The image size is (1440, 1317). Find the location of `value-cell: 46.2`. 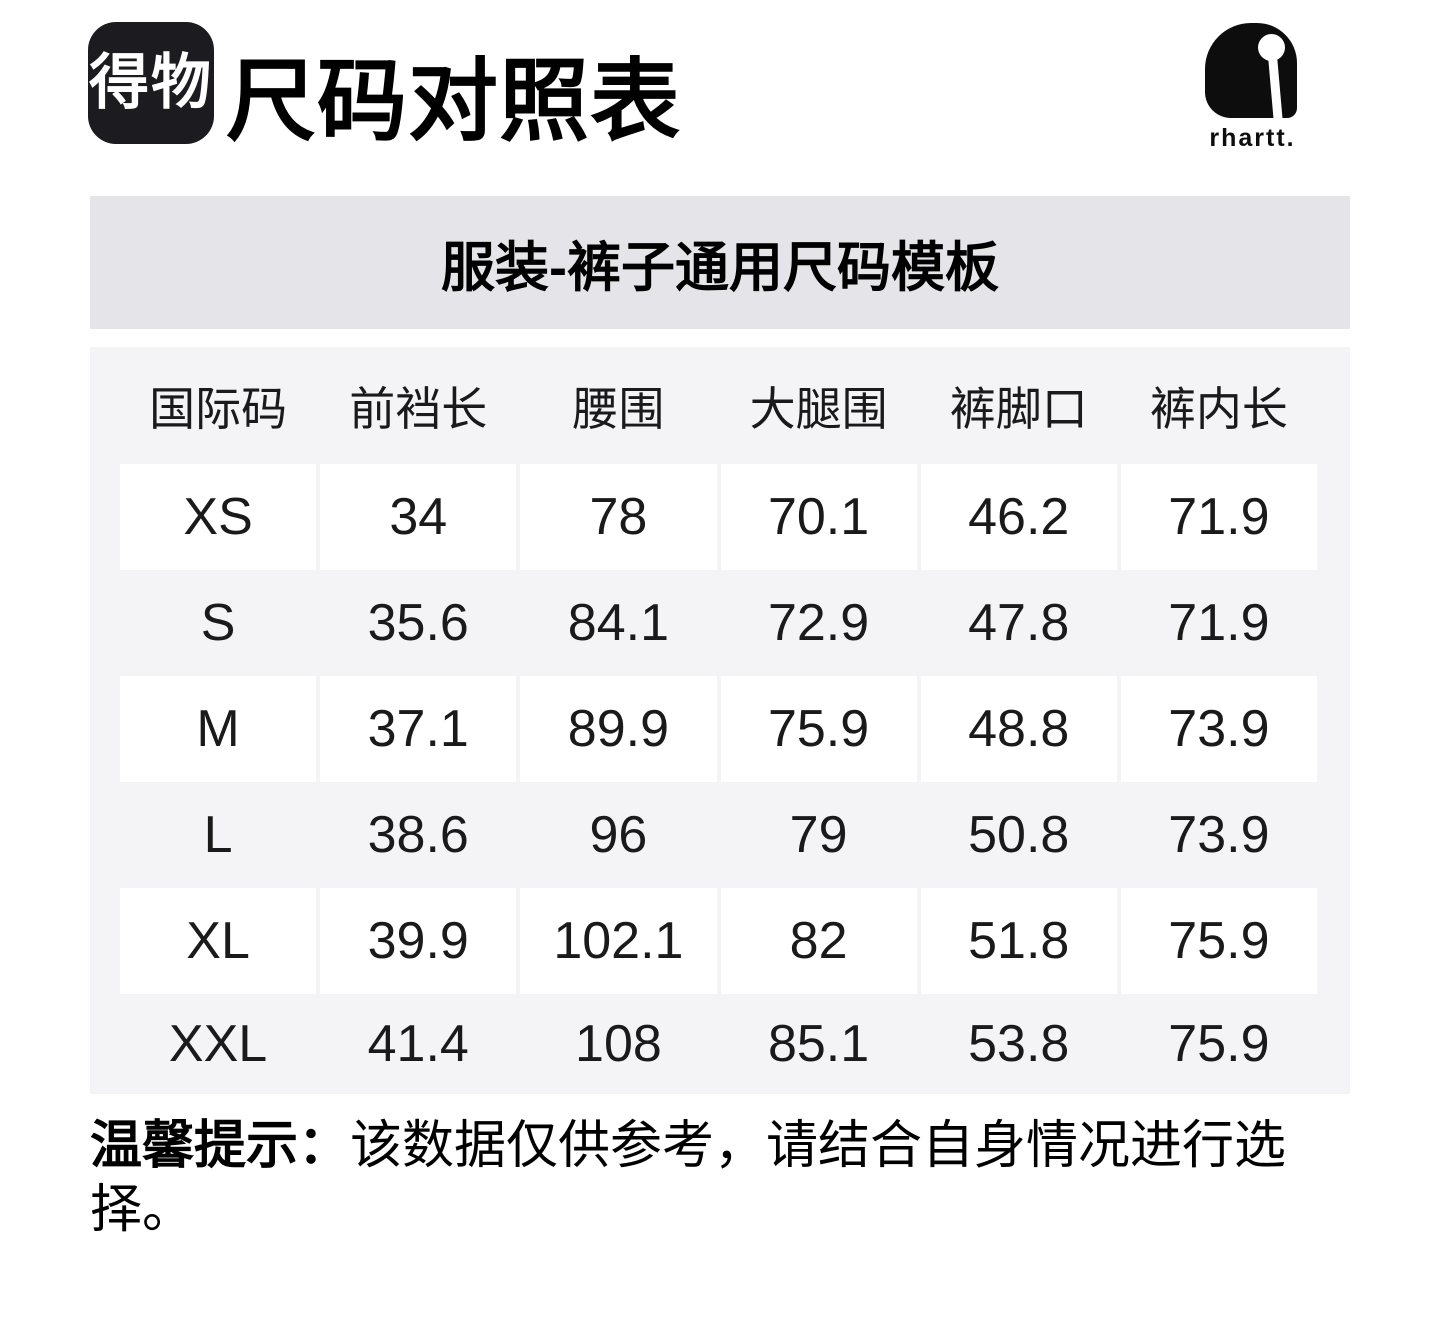

value-cell: 46.2 is located at coordinates (1018, 517).